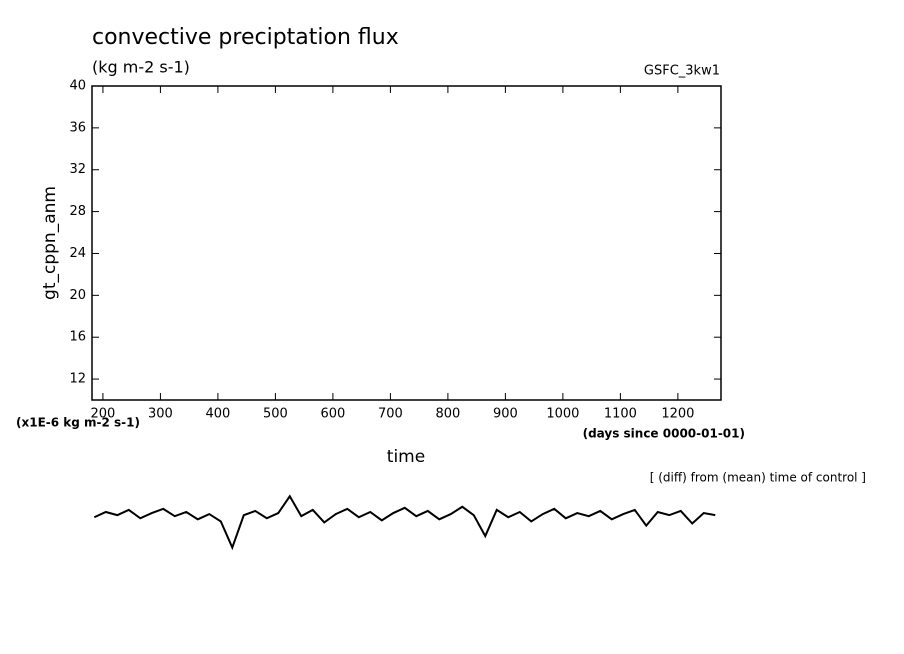 The image size is (904, 654). Describe the element at coordinates (406, 457) in the screenshot. I see `x-axis-label: time` at that location.